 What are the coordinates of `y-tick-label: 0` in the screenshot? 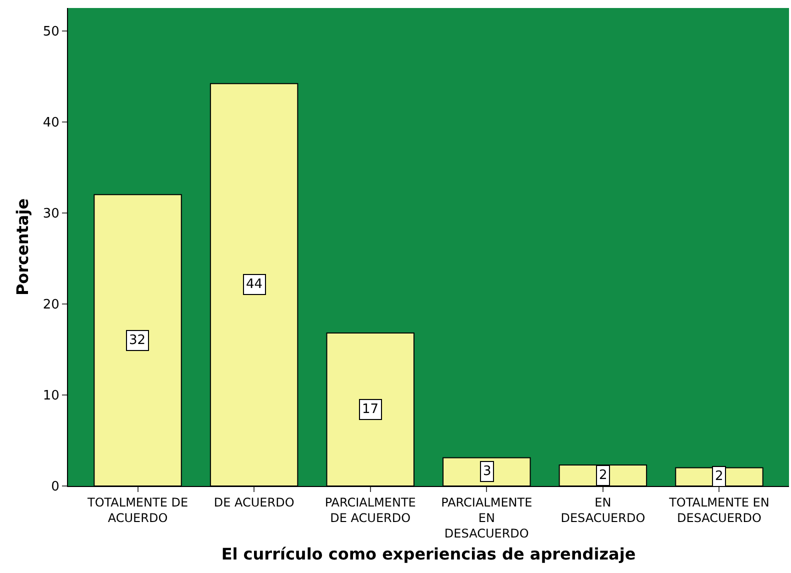 It's located at (55, 487).